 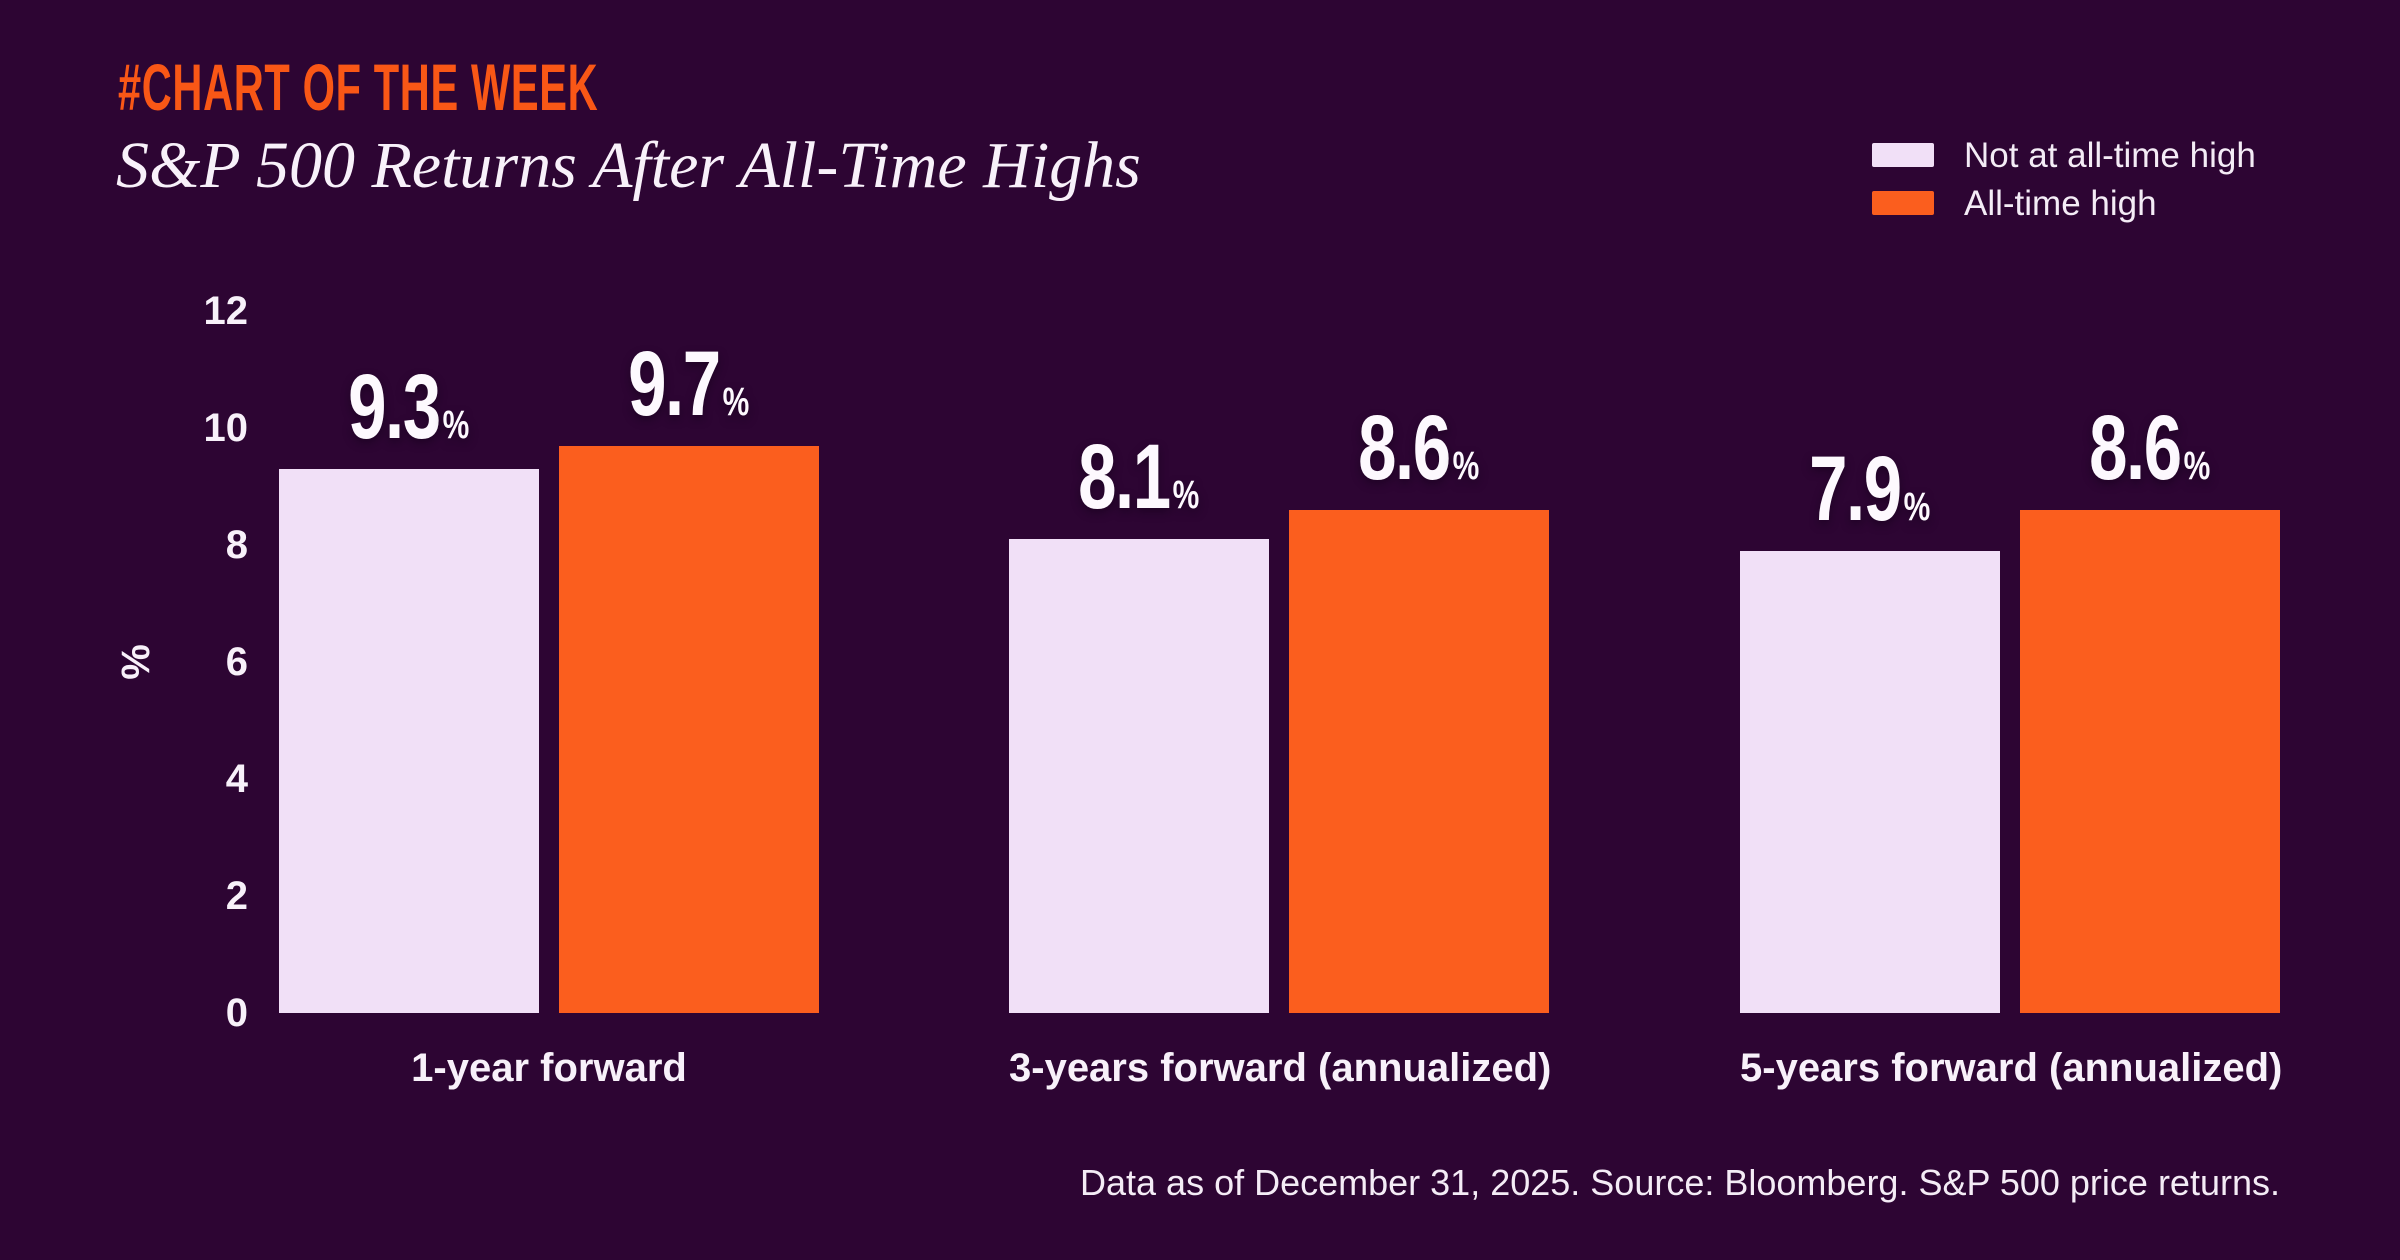 I want to click on category-label-3: 5-years forward (annualized), so click(x=2011, y=1068).